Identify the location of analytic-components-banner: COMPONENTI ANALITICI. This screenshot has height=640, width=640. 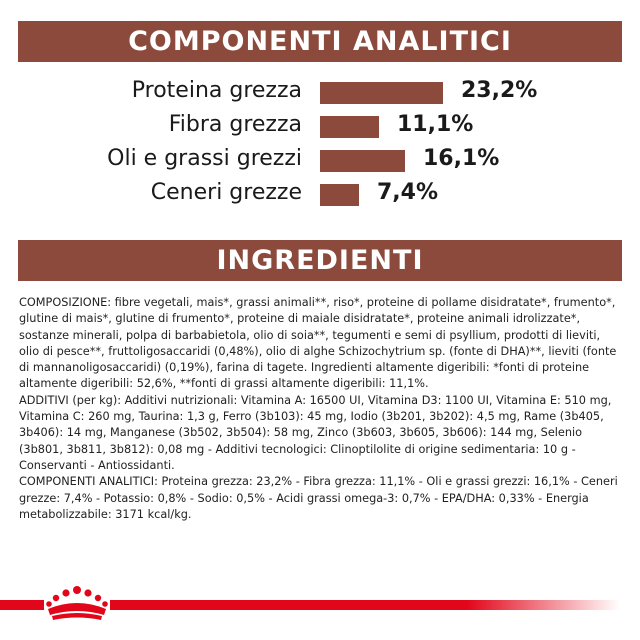
(320, 41).